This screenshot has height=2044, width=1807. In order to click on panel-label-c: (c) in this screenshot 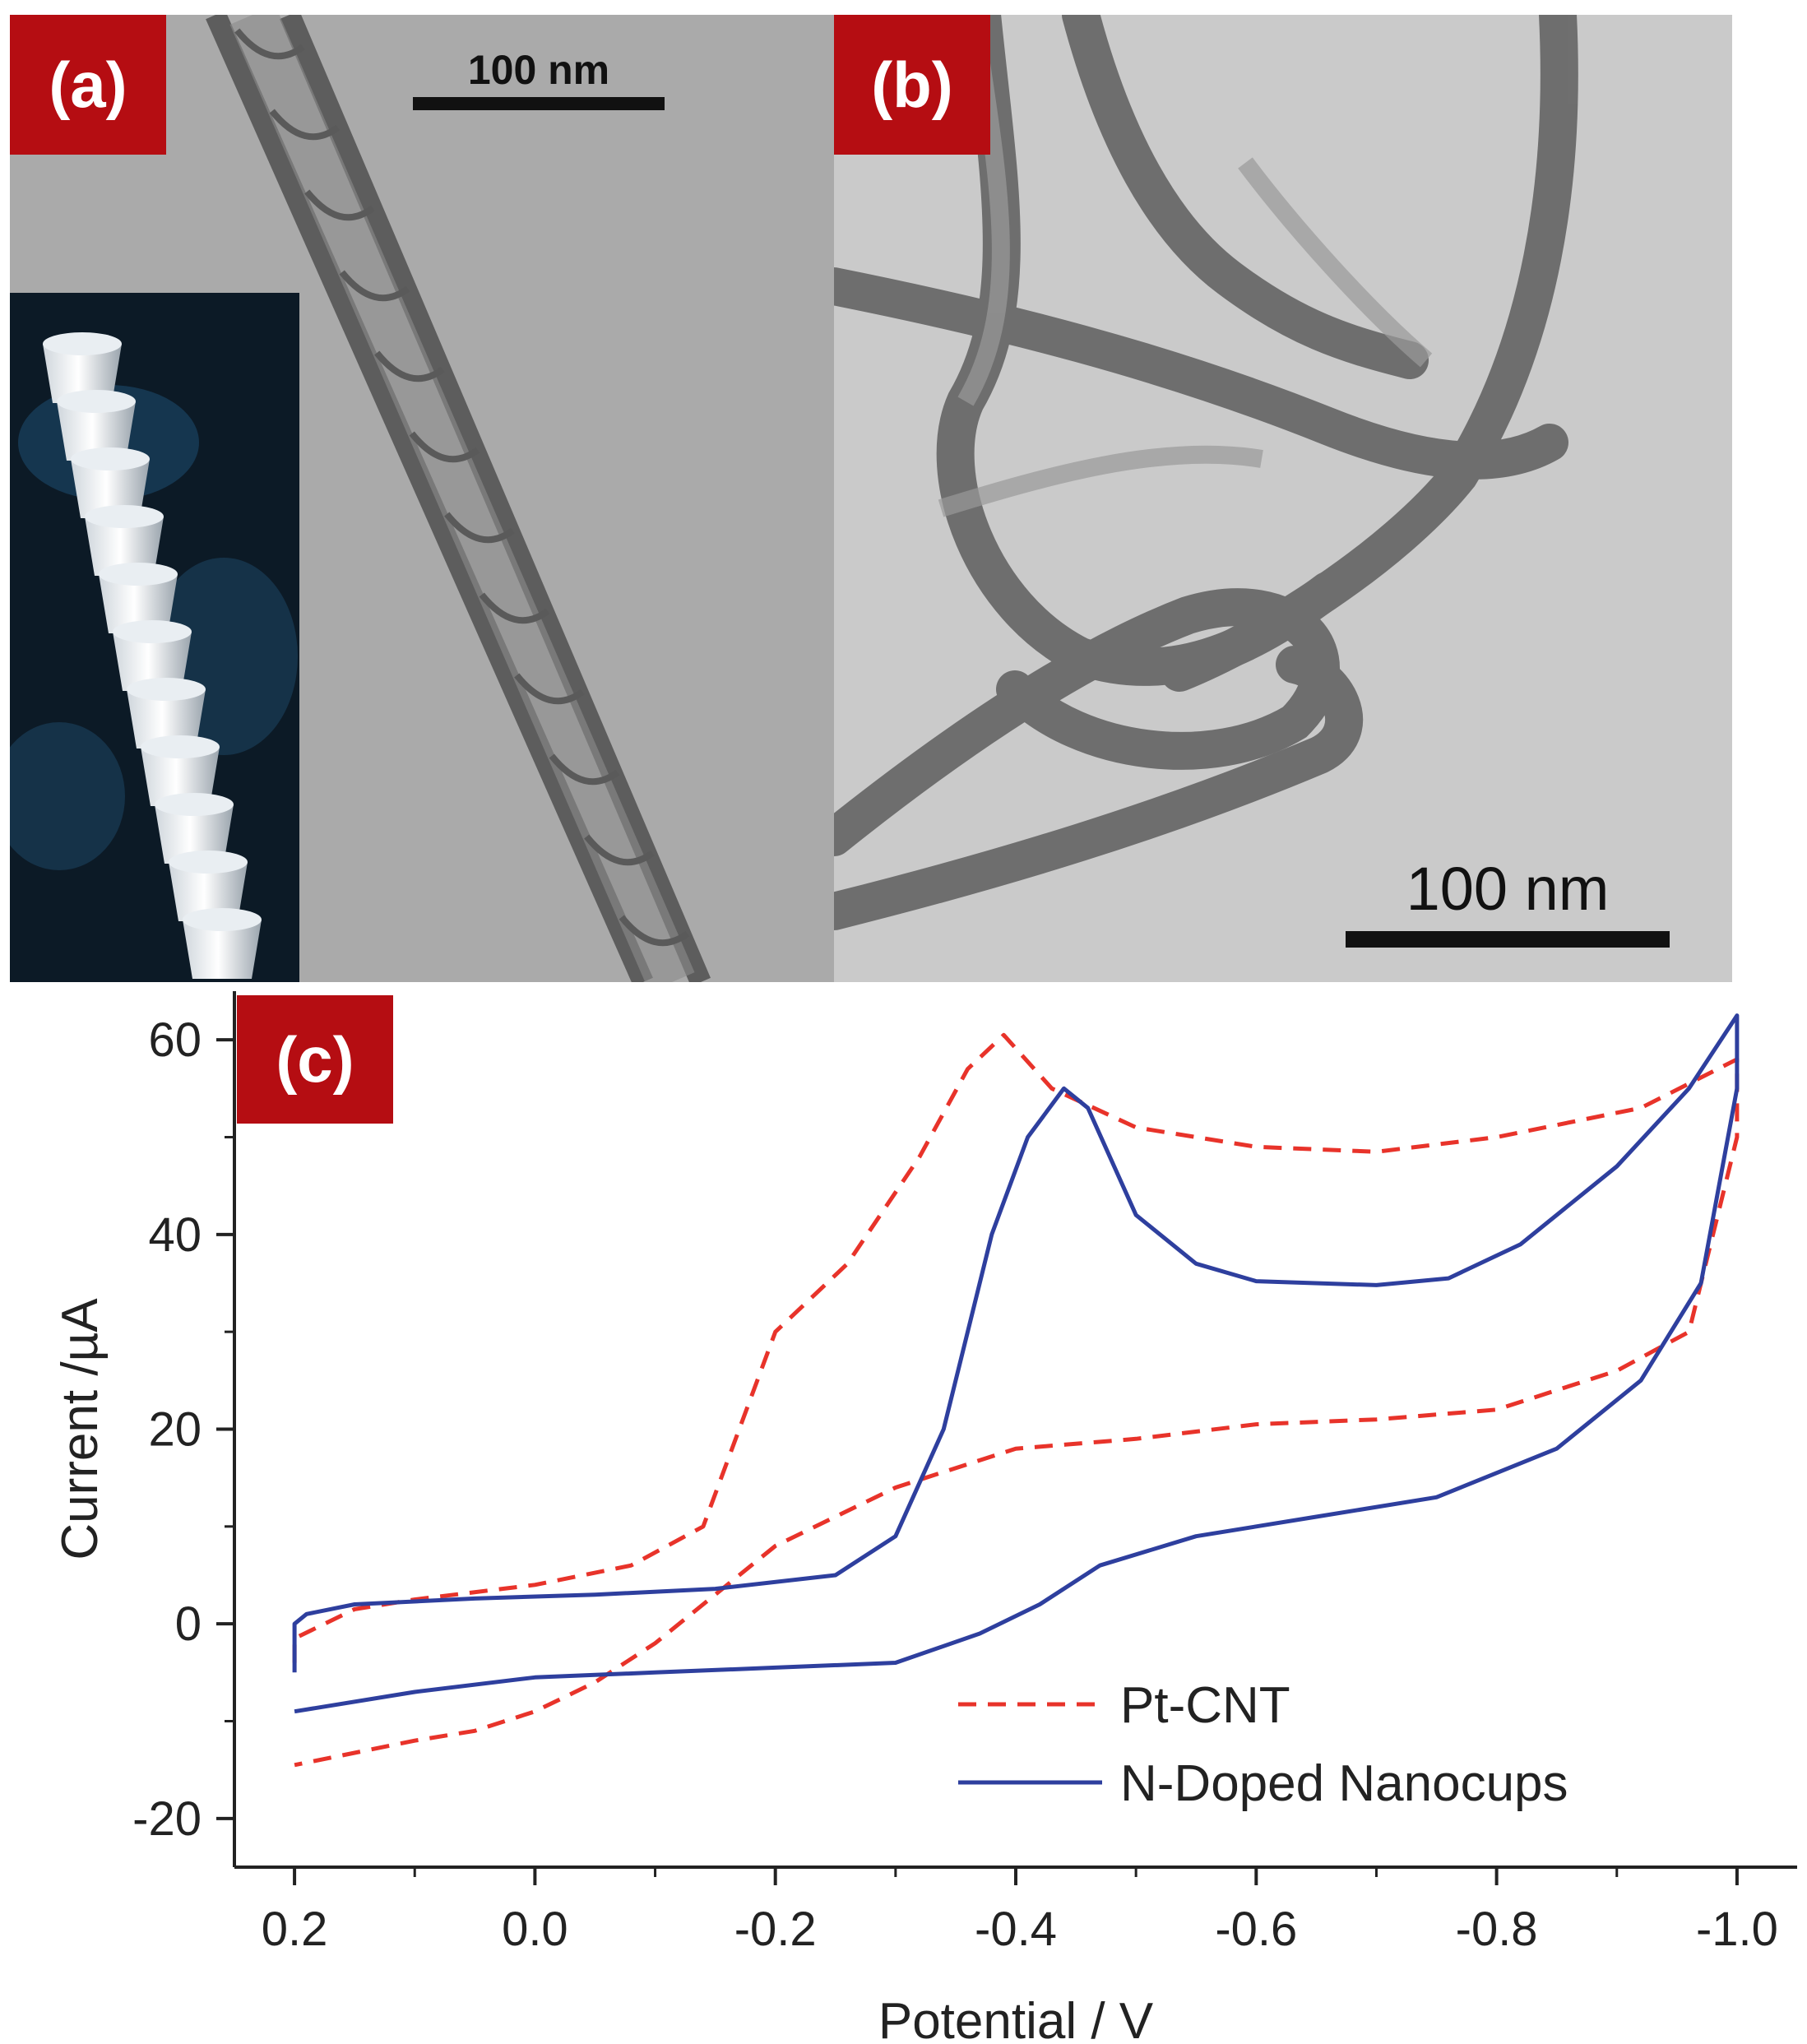, I will do `click(315, 1059)`.